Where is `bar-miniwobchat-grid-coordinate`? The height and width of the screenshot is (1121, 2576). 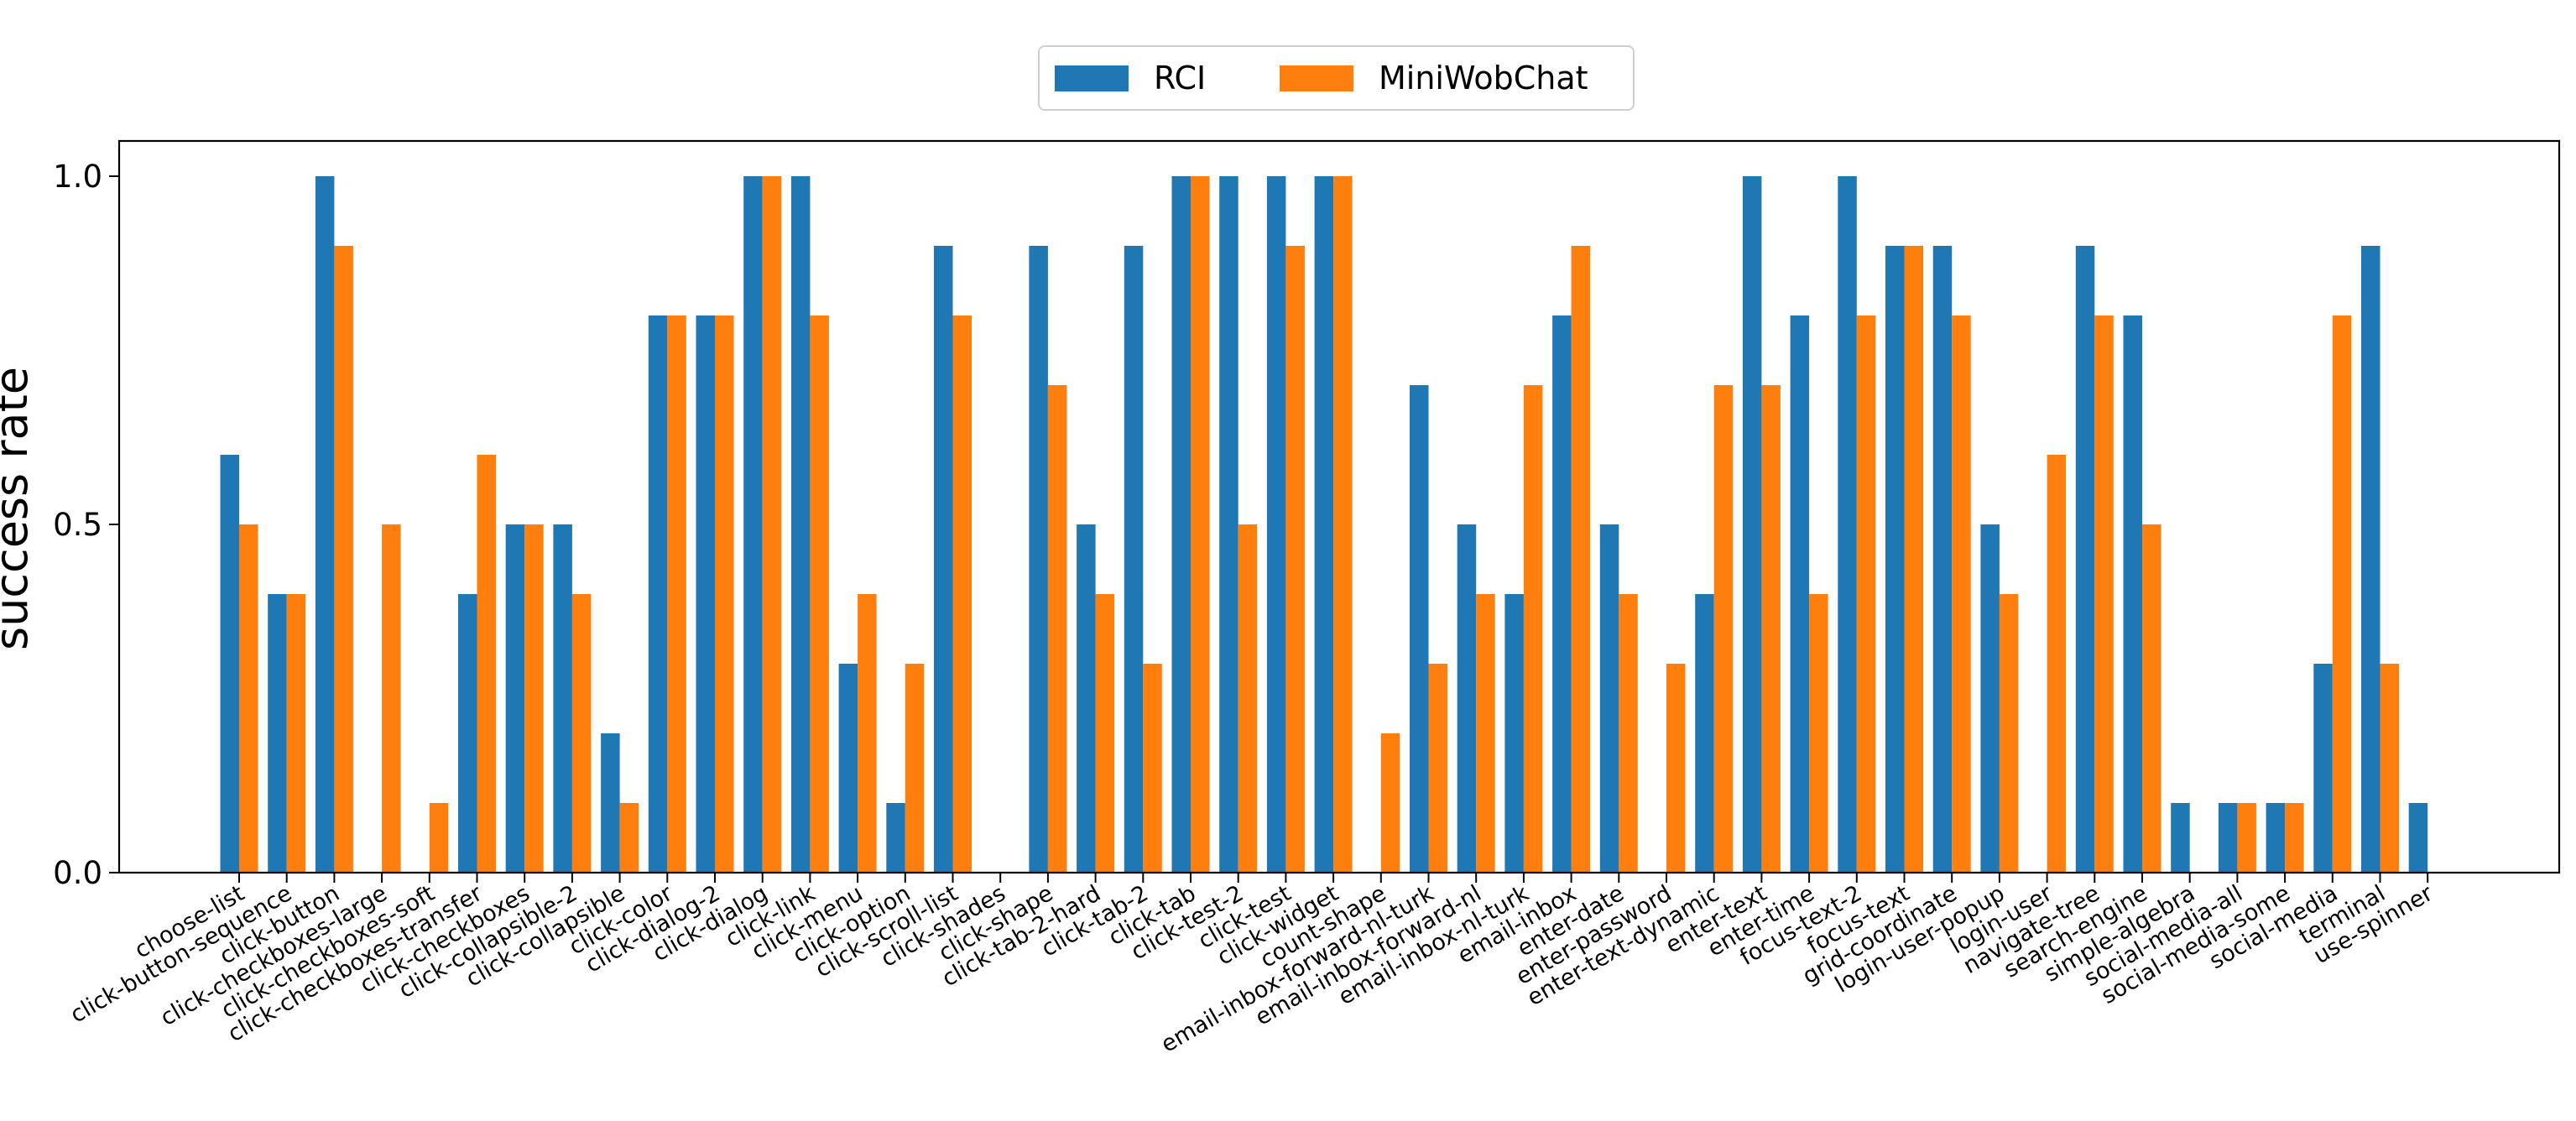
bar-miniwobchat-grid-coordinate is located at coordinates (1961, 594).